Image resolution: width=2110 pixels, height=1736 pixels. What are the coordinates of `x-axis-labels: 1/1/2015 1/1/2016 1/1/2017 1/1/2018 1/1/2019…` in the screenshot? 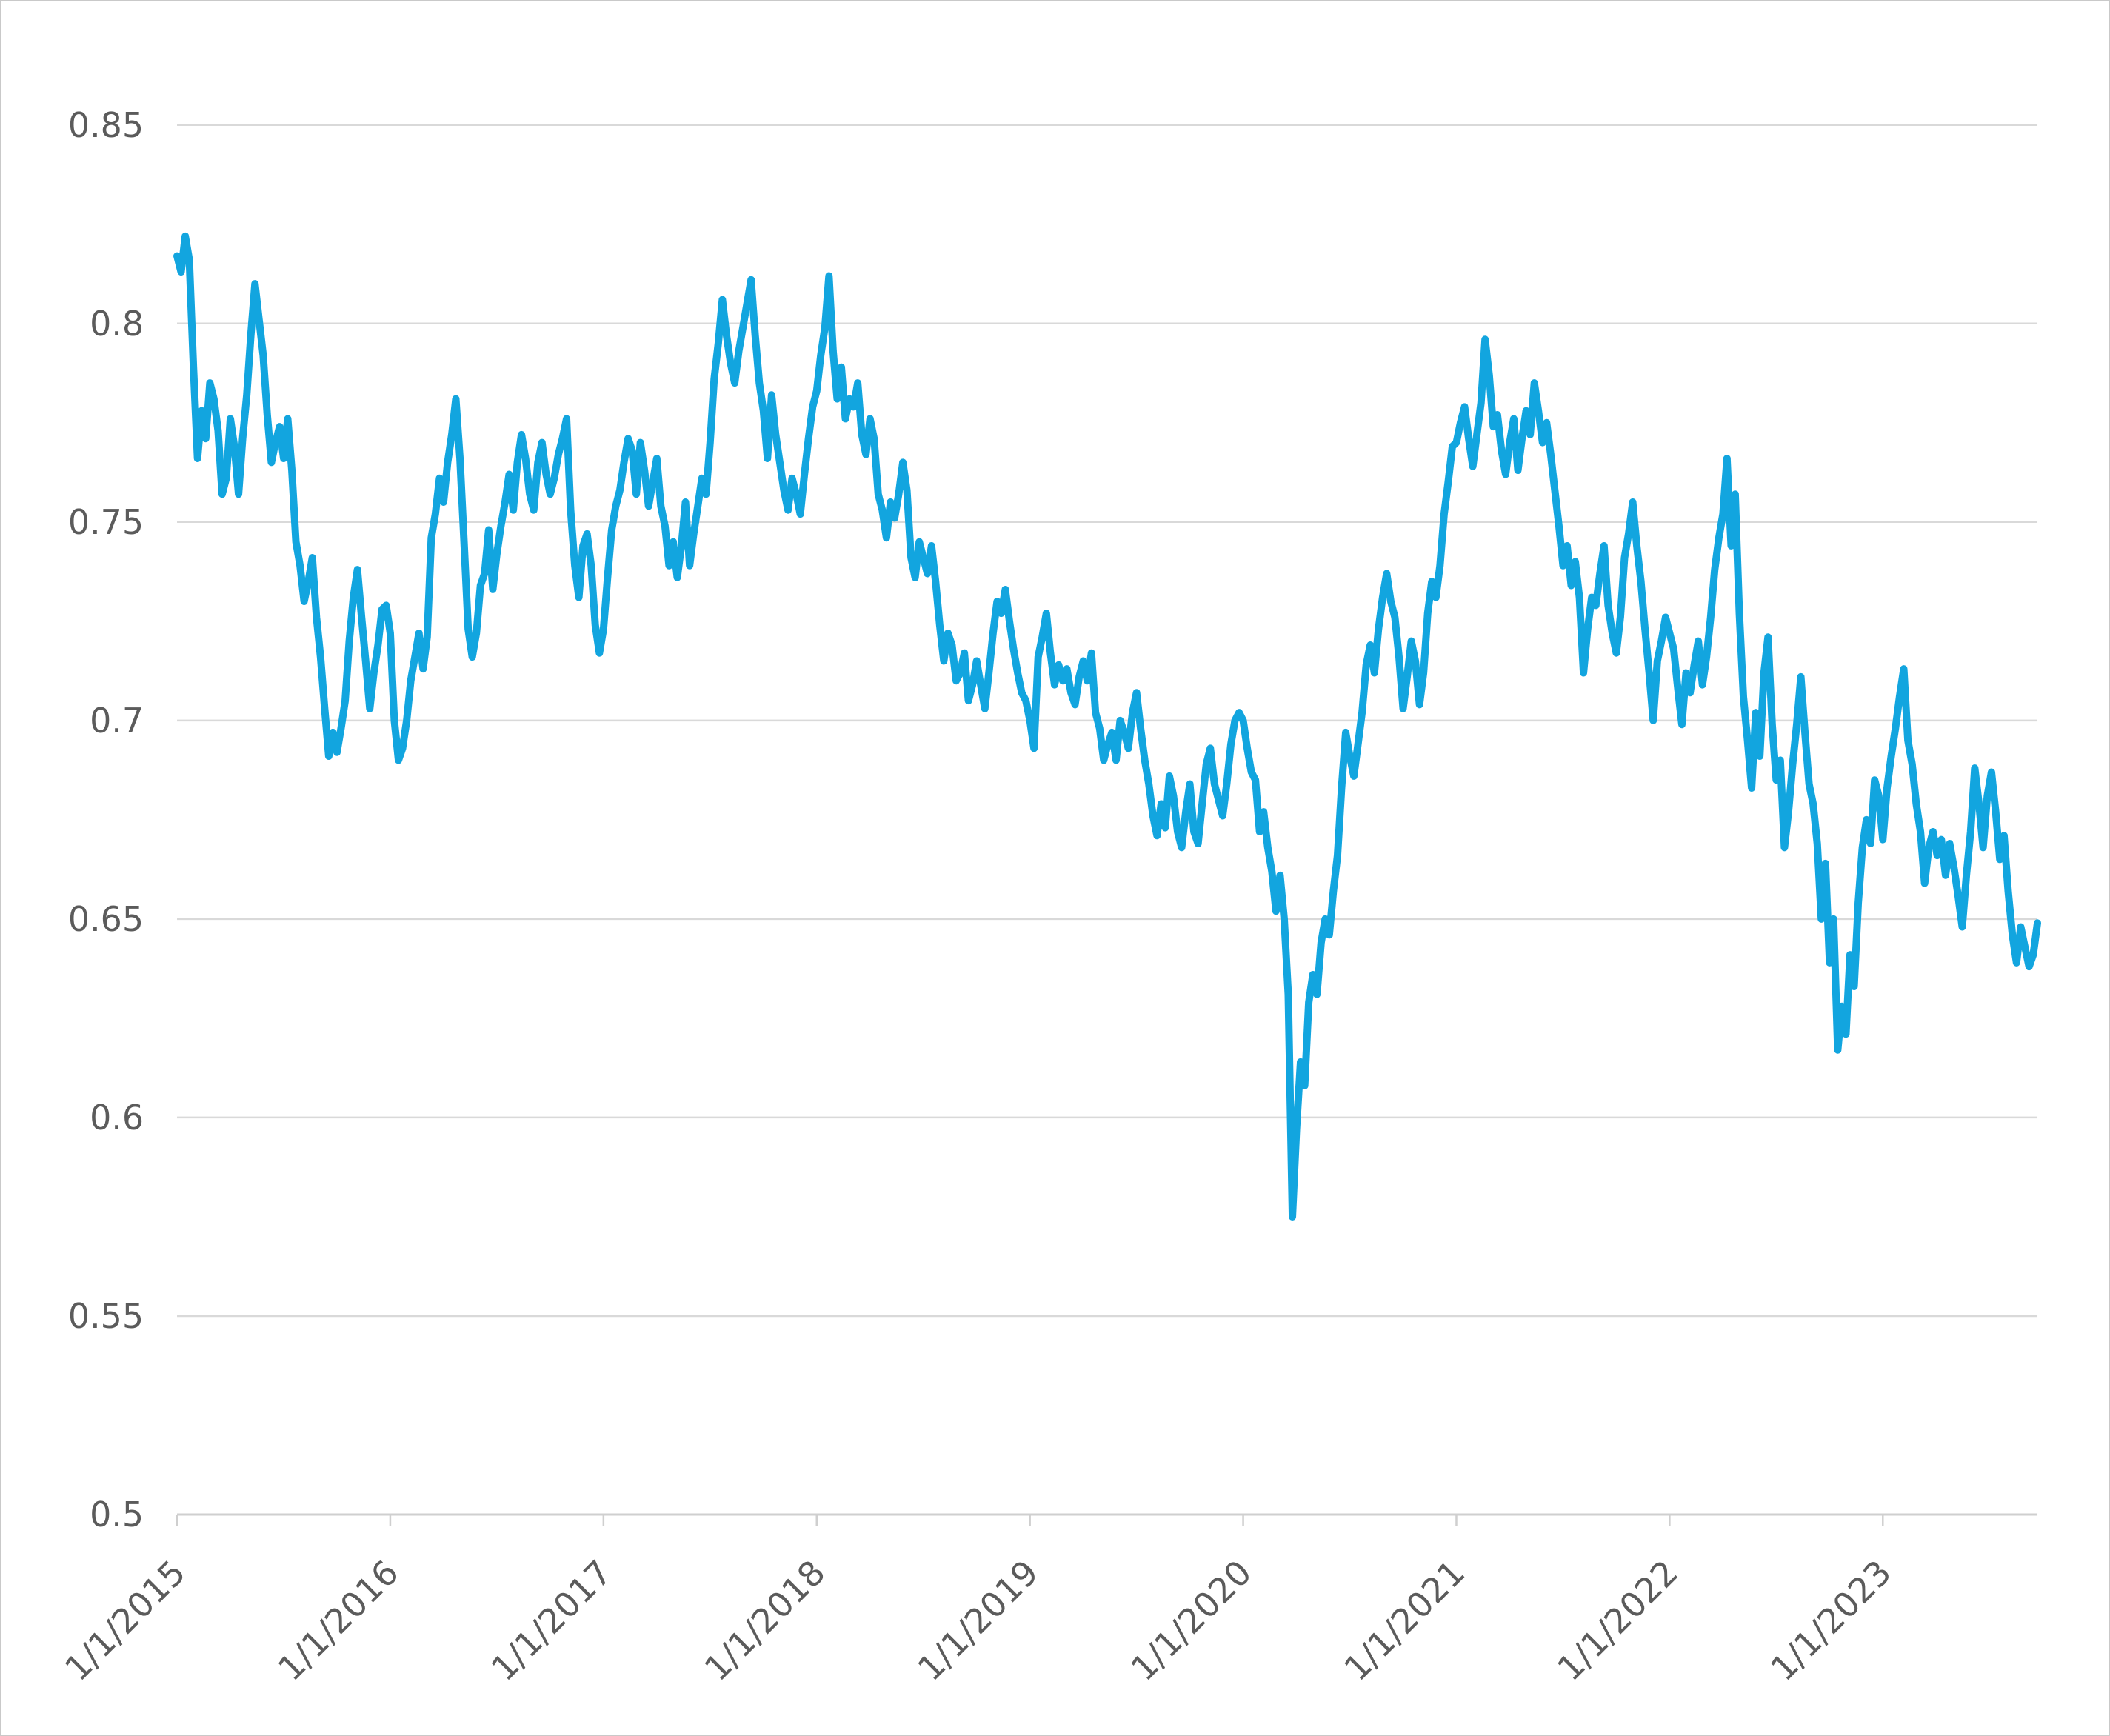 It's located at (978, 1620).